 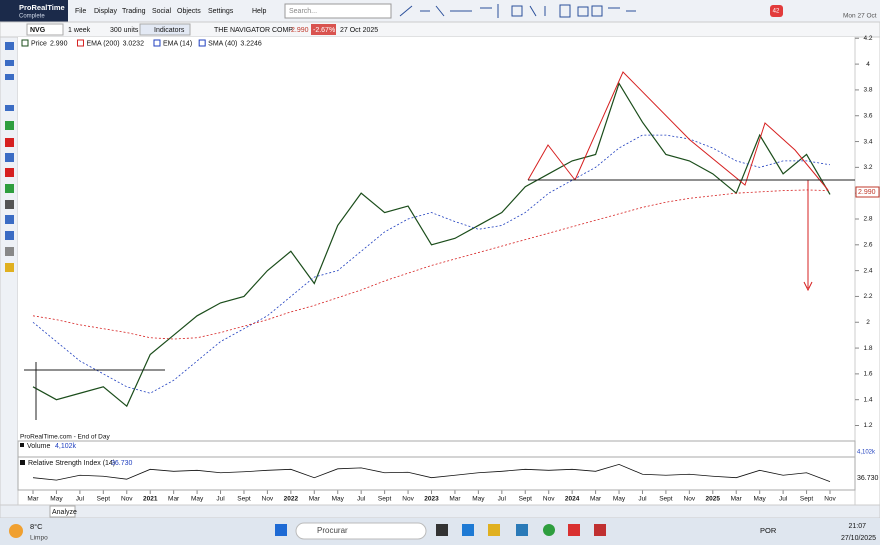 I want to click on x-tick-label: 2023, so click(x=431, y=499).